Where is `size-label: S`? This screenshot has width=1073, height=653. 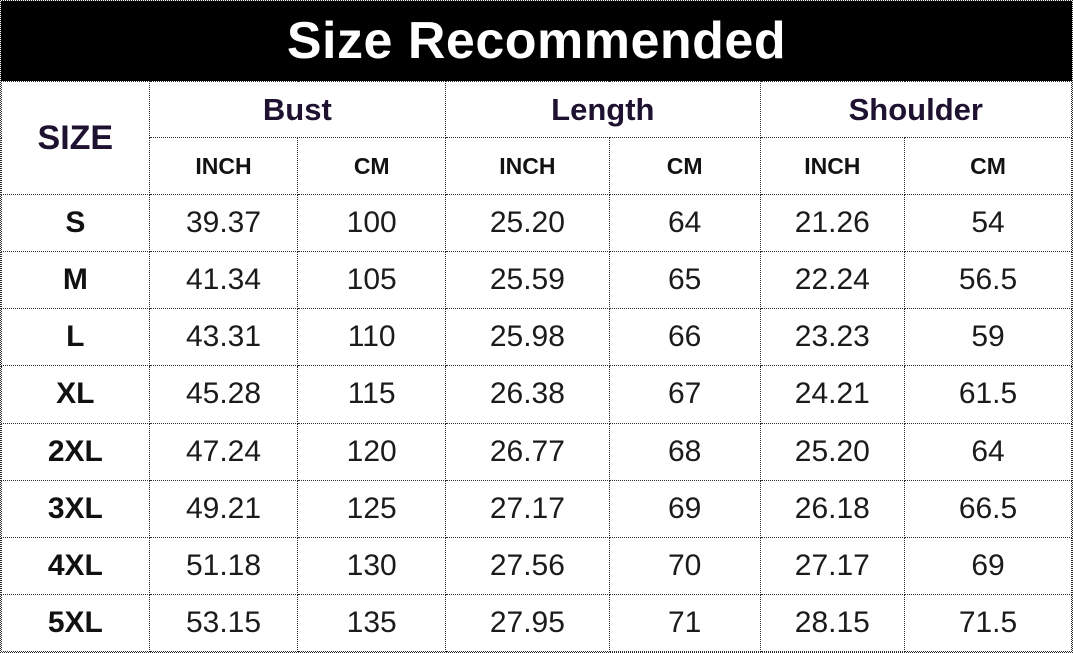
size-label: S is located at coordinates (75, 223).